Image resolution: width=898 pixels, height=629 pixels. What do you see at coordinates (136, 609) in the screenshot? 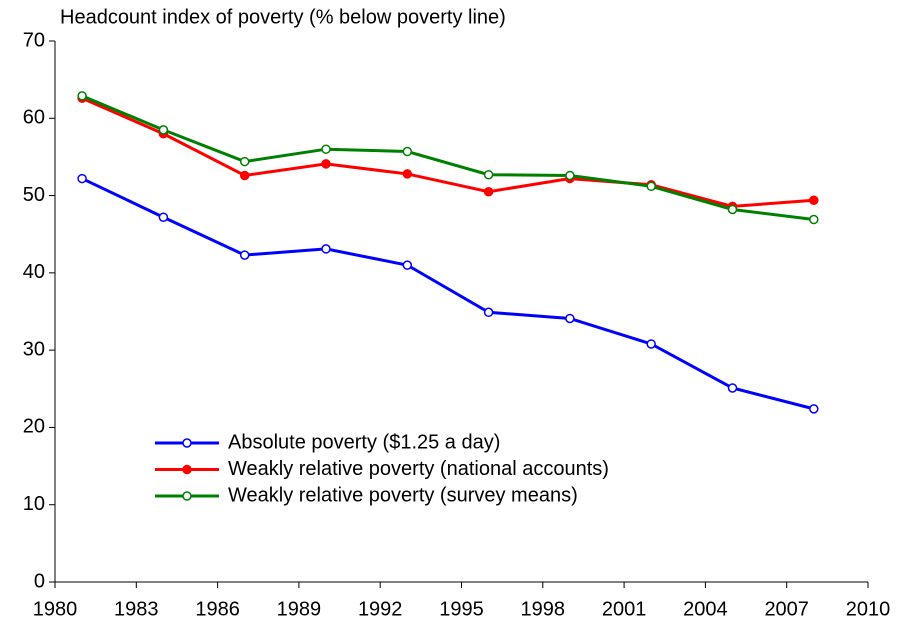
I see `x-tick-label: 1983` at bounding box center [136, 609].